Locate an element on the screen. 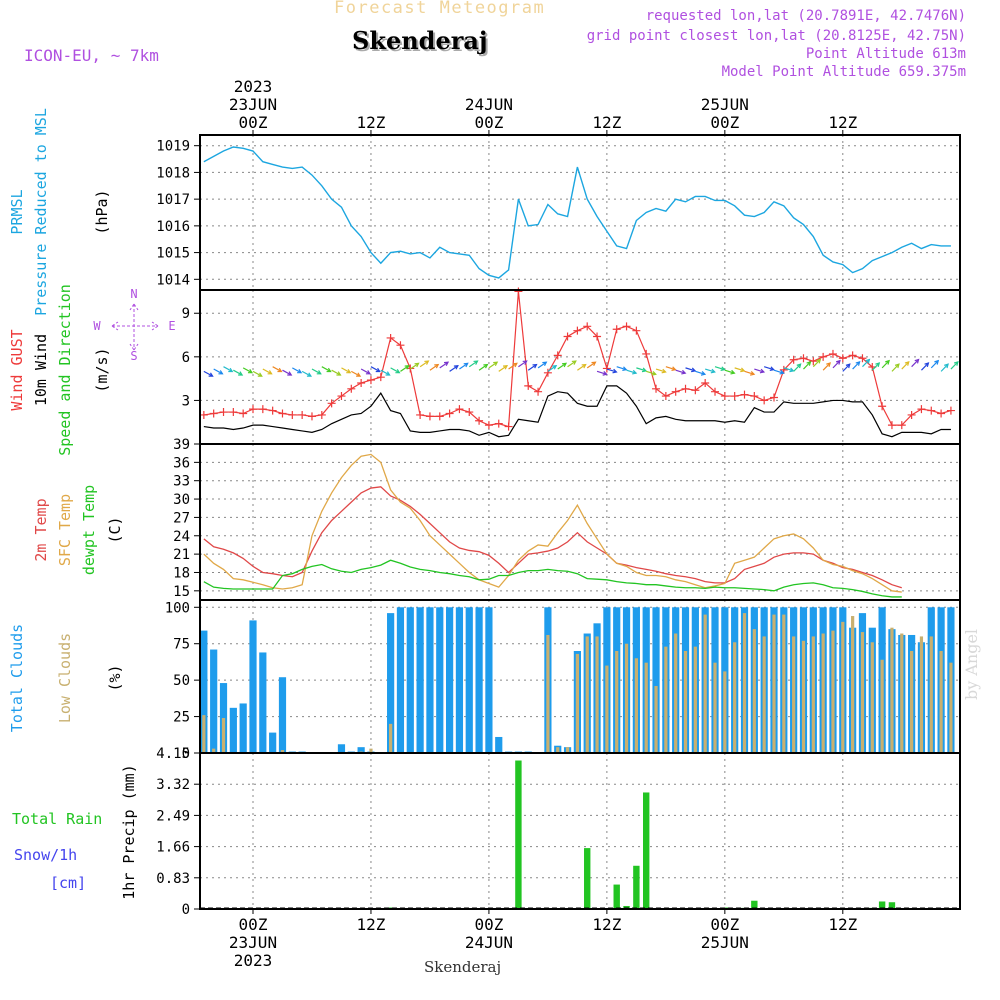 Image resolution: width=1000 pixels, height=1000 pixels. pressure-label-long: Pressure Reduced to MSL is located at coordinates (41, 212).